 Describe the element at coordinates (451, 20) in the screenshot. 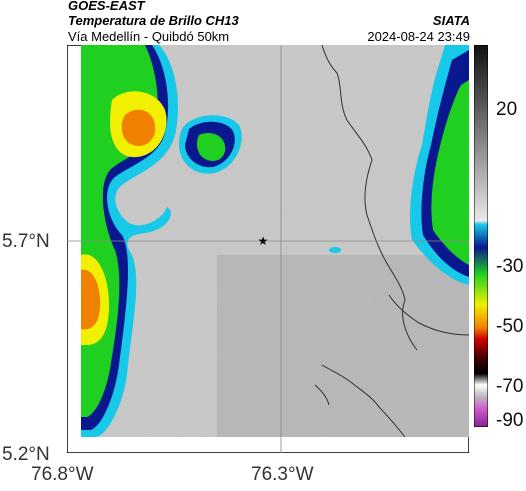

I see `organization-label: SIATA` at that location.